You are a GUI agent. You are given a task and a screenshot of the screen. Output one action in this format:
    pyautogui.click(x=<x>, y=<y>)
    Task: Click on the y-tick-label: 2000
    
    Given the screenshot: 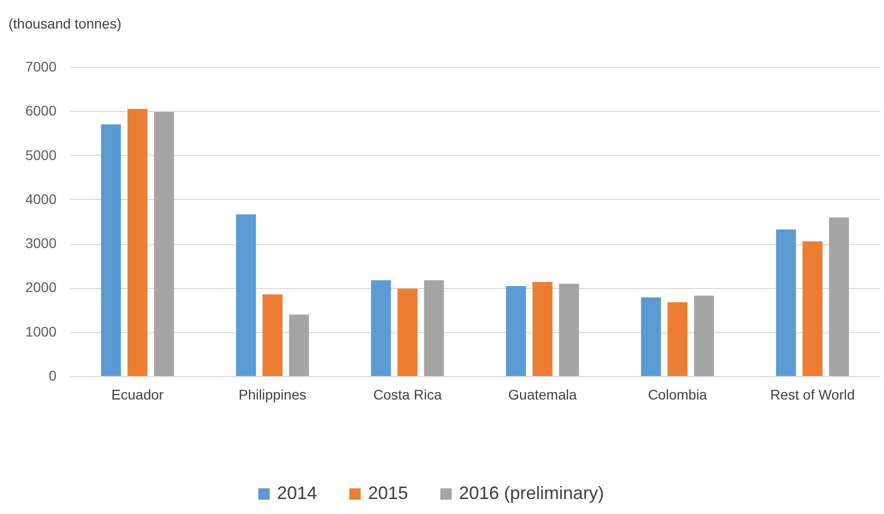 What is the action you would take?
    pyautogui.click(x=41, y=287)
    